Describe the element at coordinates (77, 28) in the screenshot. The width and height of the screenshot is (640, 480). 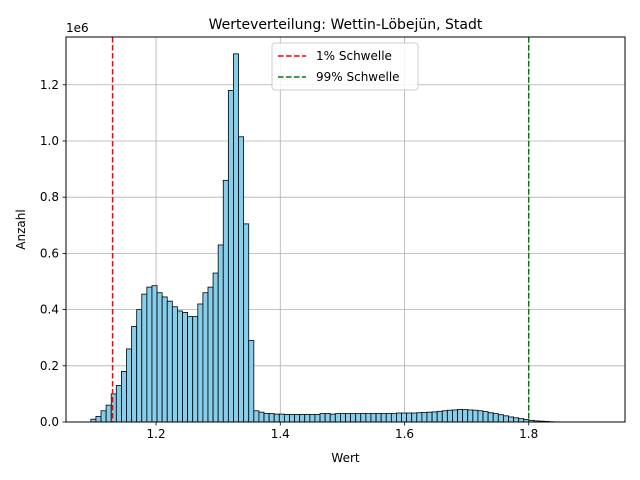
I see `y-offset-label: 1e6` at that location.